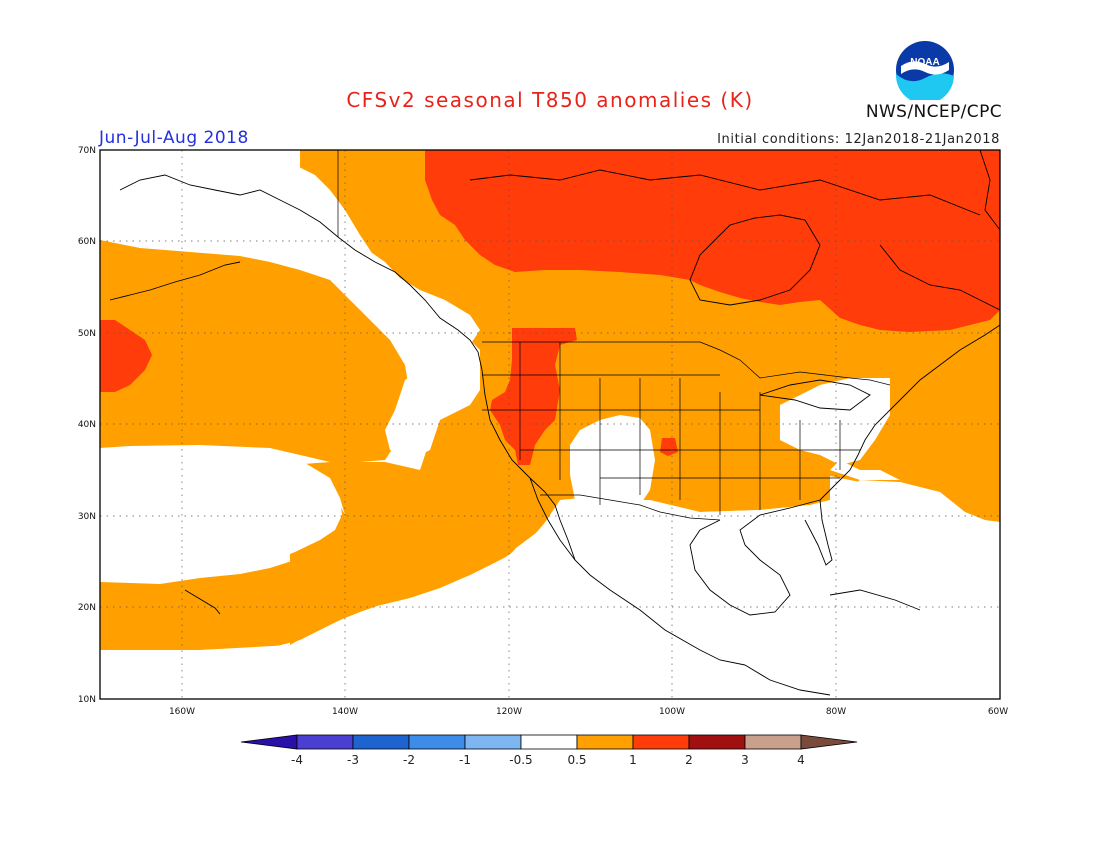 This screenshot has width=1100, height=850. I want to click on season-label: Jun-Jul-Aug 2018, so click(174, 138).